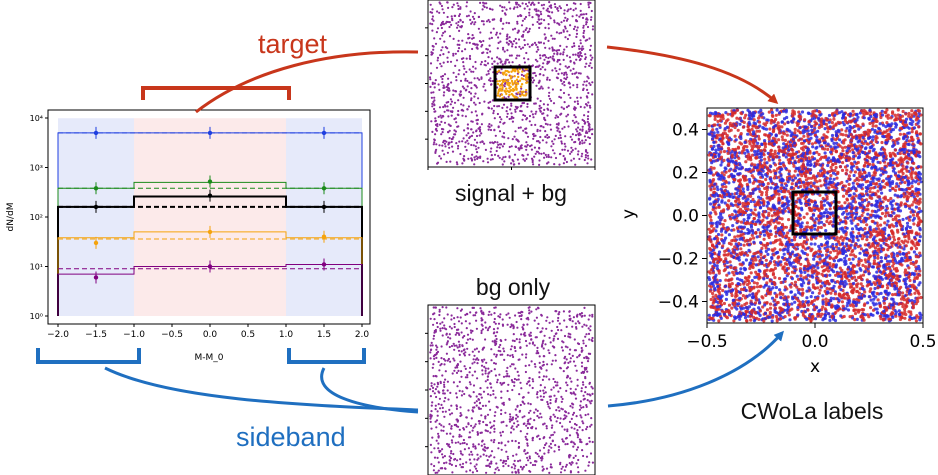 This screenshot has width=938, height=475. What do you see at coordinates (36, 118) in the screenshot?
I see `y-tick-label: 10⁴` at bounding box center [36, 118].